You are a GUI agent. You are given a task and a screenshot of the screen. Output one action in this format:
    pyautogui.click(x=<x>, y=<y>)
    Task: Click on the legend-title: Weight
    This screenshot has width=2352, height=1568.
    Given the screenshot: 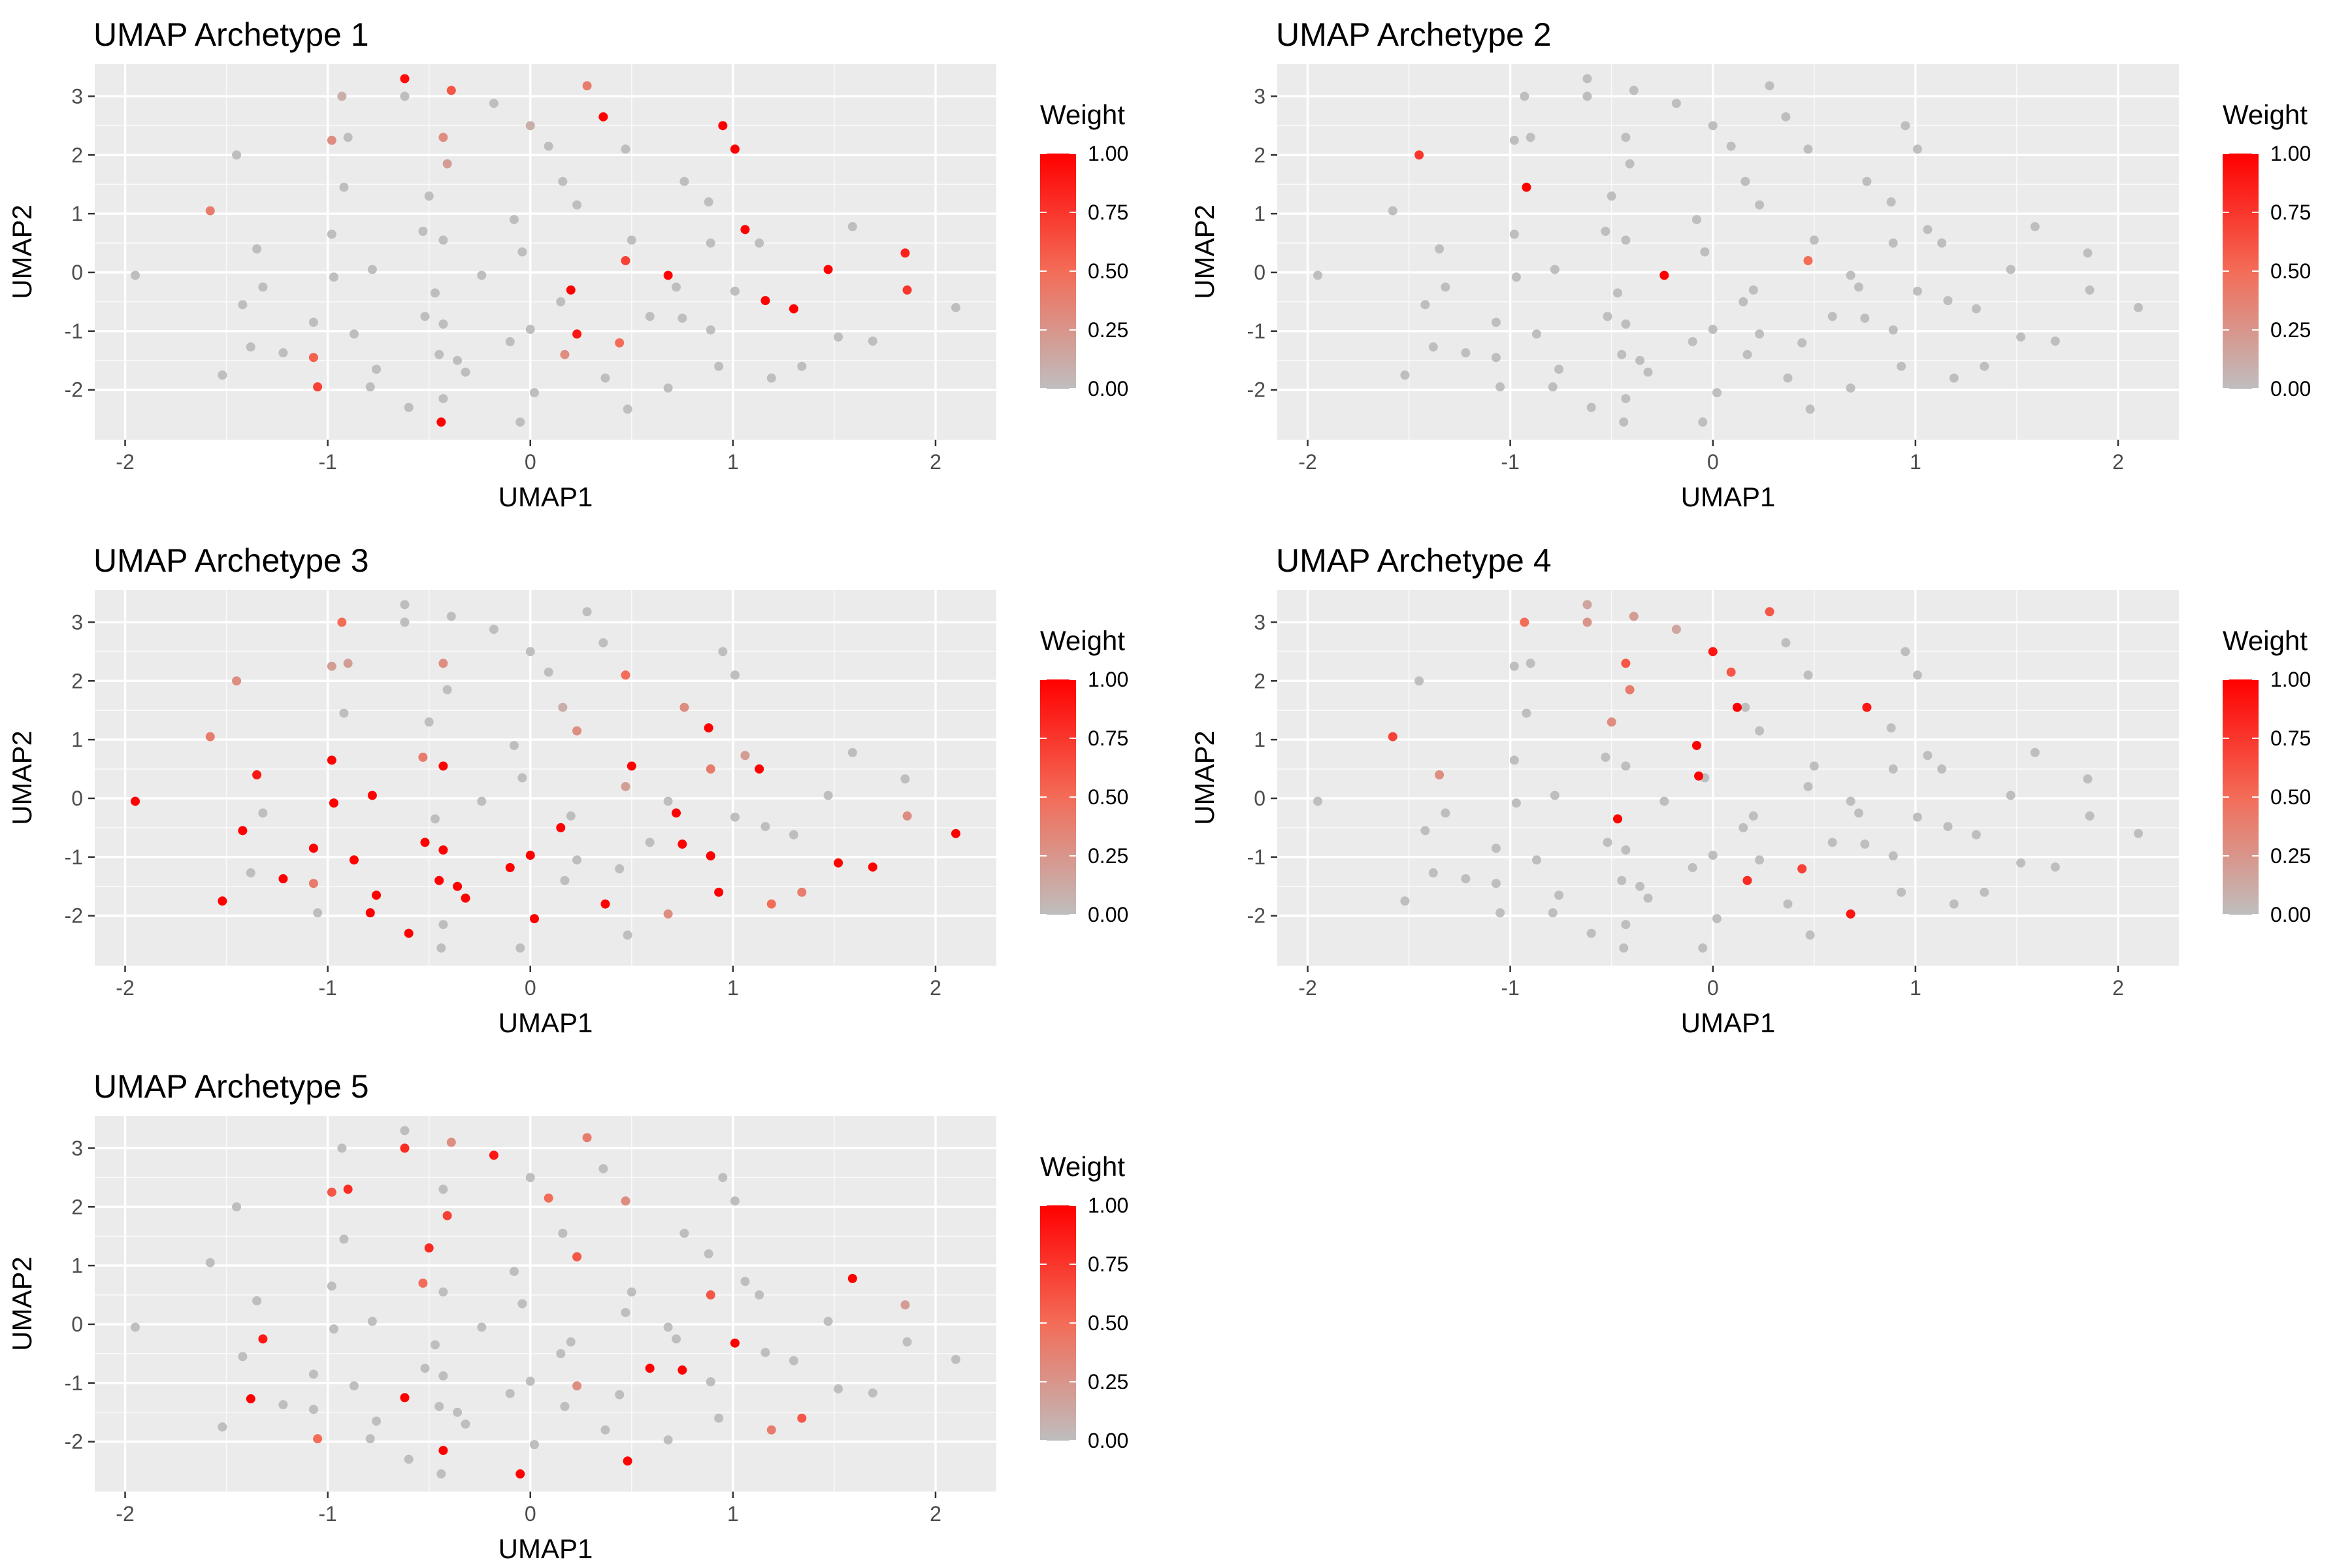 What is the action you would take?
    pyautogui.click(x=2265, y=640)
    